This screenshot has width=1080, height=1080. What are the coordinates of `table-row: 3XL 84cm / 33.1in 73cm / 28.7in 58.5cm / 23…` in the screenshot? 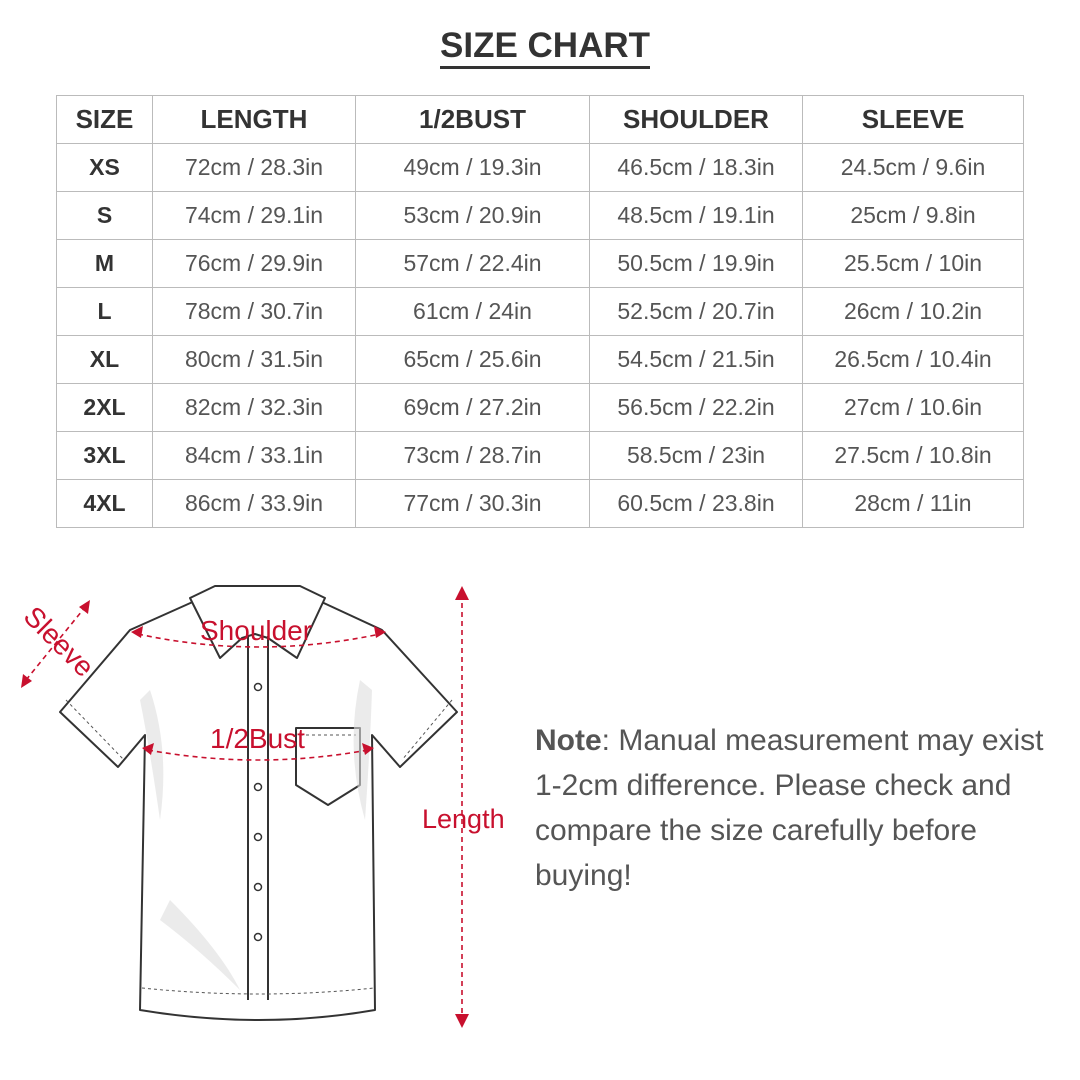 It's located at (540, 455).